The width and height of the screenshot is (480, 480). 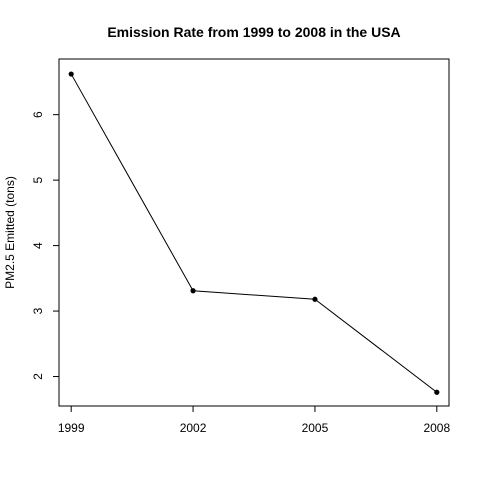 I want to click on y-axis: 2 3 4 5 6, so click(x=45, y=245).